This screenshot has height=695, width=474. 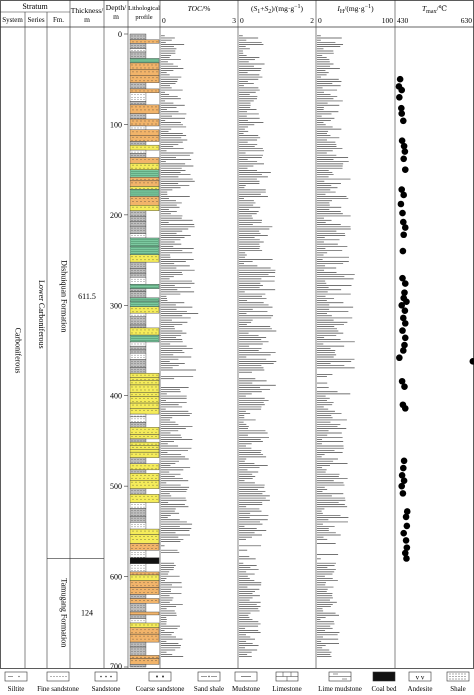 I want to click on legend-label: Coarse sandstone, so click(x=160, y=689).